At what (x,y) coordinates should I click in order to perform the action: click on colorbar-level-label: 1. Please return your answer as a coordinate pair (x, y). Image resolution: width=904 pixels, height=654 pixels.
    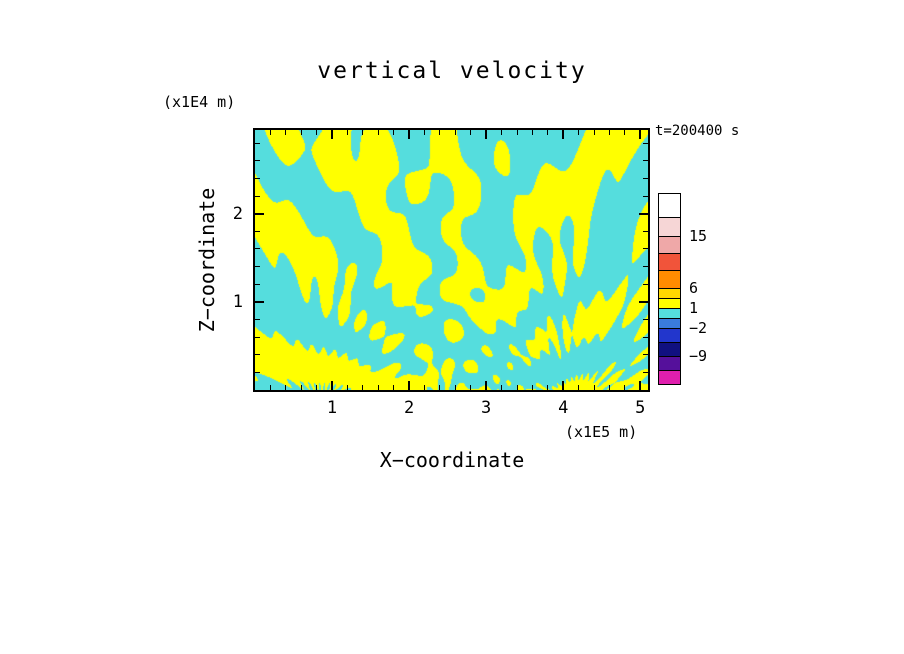
    Looking at the image, I should click on (694, 308).